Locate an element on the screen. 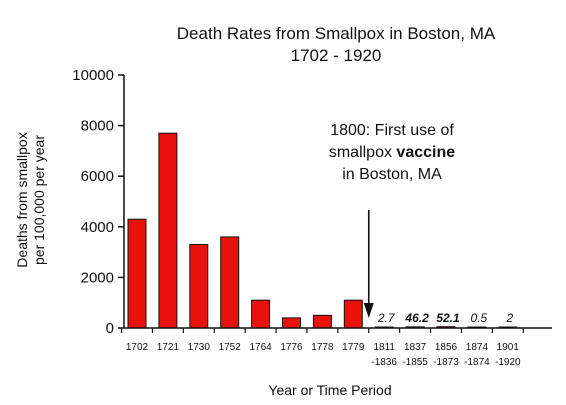  y-axis: 0 2000 4000 6000 8000 10000 is located at coordinates (98, 202).